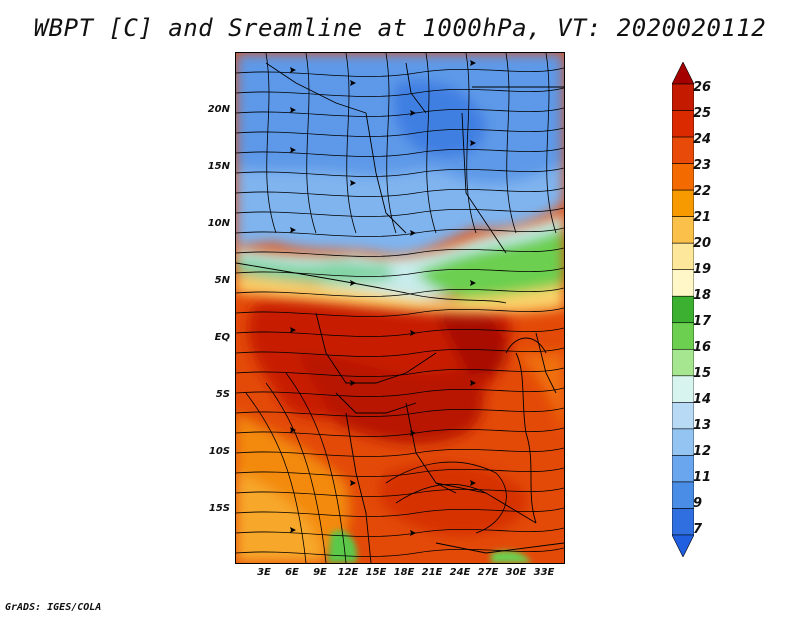 The width and height of the screenshot is (800, 618). Describe the element at coordinates (219, 508) in the screenshot. I see `lat-label: 15S` at that location.